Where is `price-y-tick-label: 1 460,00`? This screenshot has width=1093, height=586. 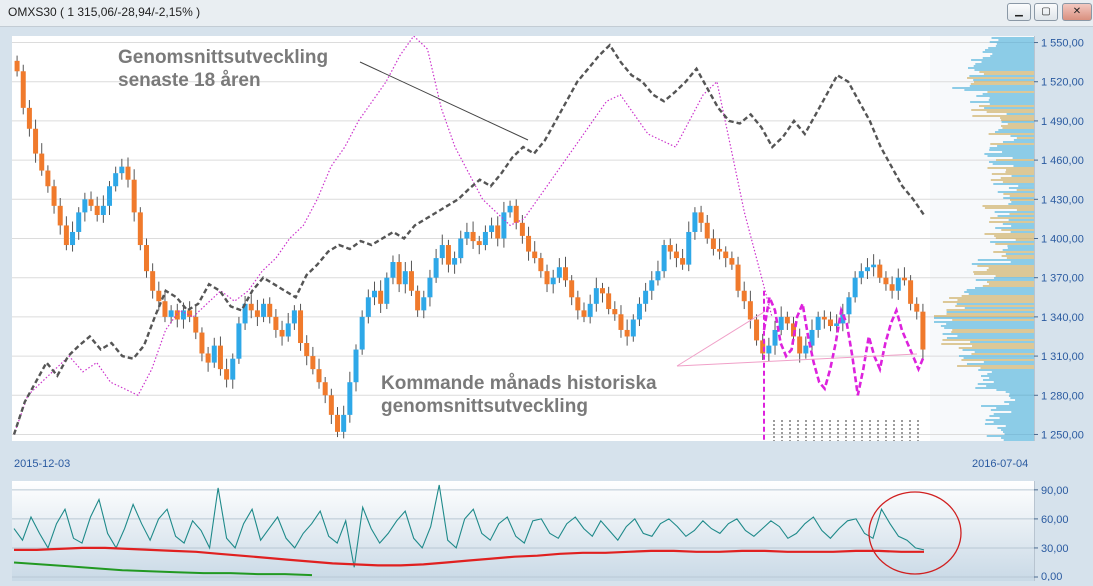
price-y-tick-label: 1 460,00 is located at coordinates (1062, 161).